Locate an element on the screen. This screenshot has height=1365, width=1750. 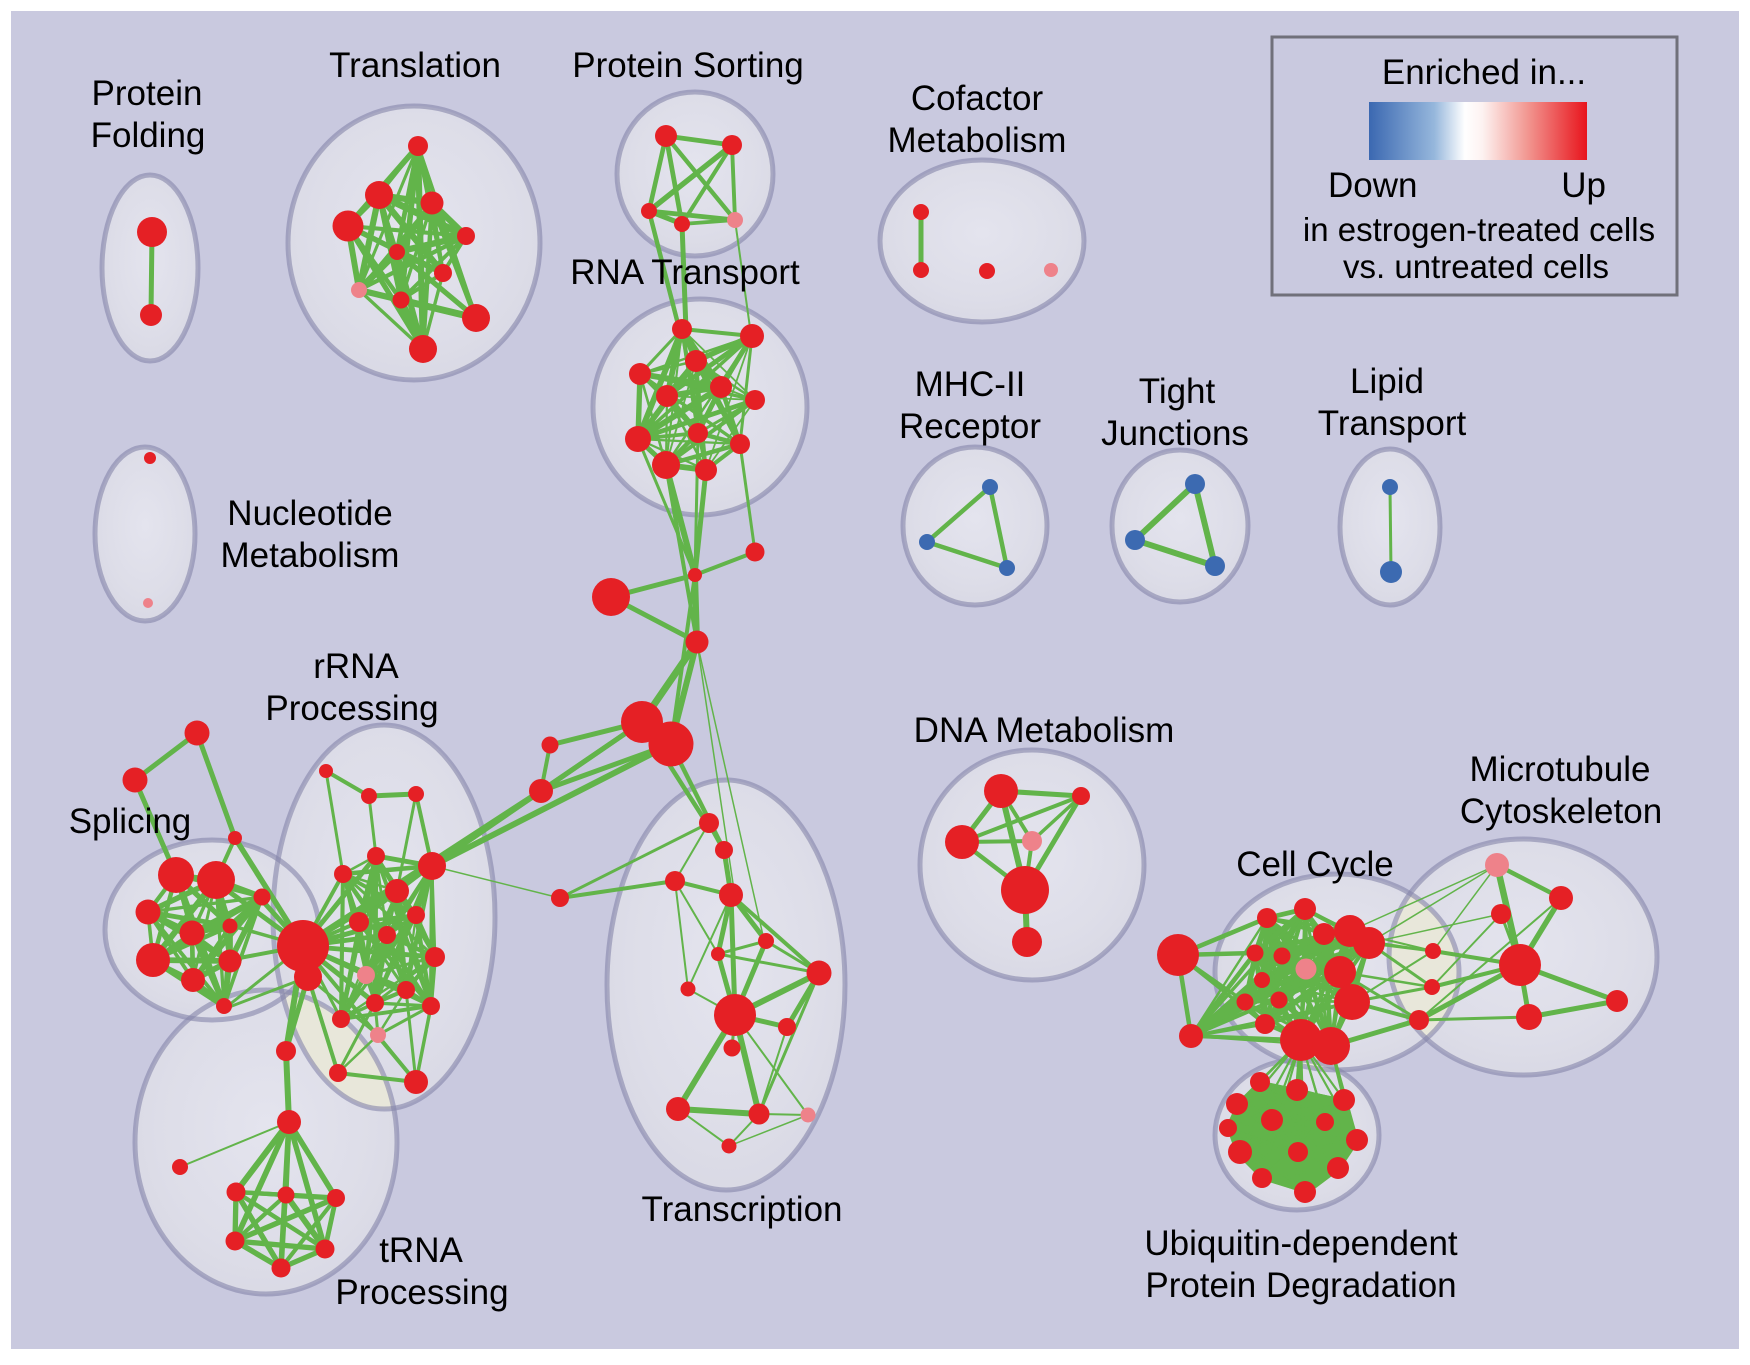
svg-text: in estrogen-treated cells is located at coordinates (1479, 229).